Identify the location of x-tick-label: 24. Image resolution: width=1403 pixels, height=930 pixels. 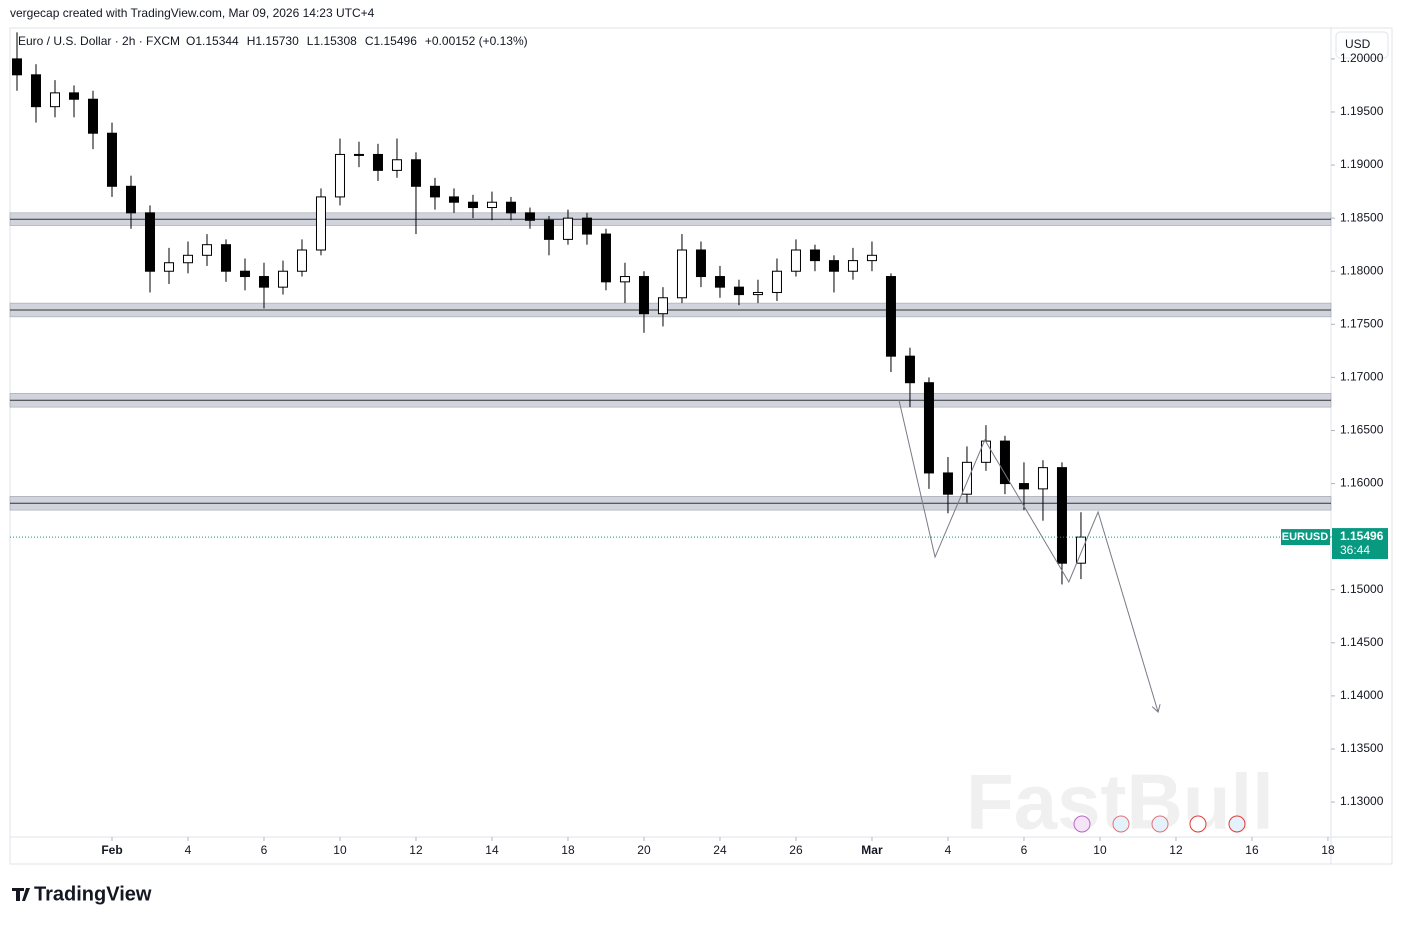
(720, 850).